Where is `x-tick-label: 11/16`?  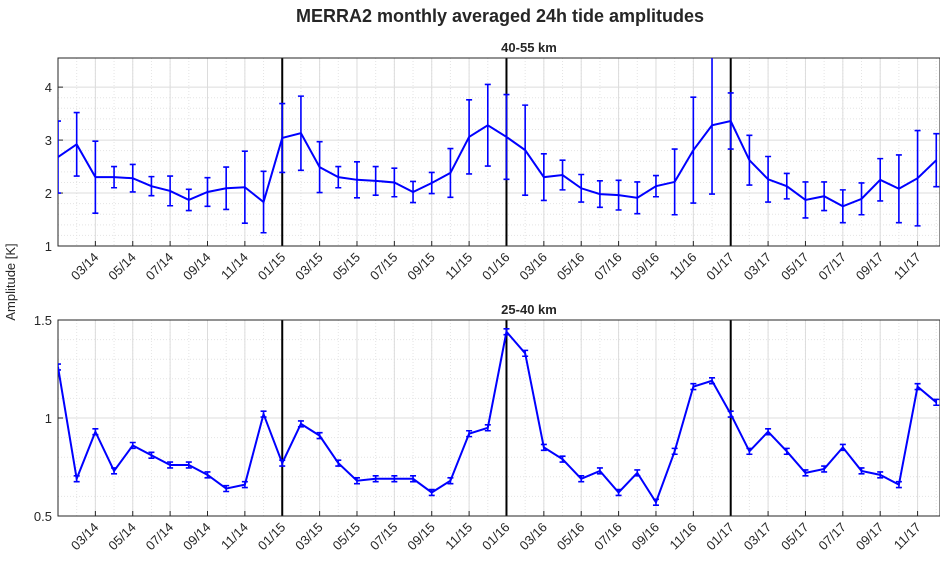
x-tick-label: 11/16 is located at coordinates (683, 536).